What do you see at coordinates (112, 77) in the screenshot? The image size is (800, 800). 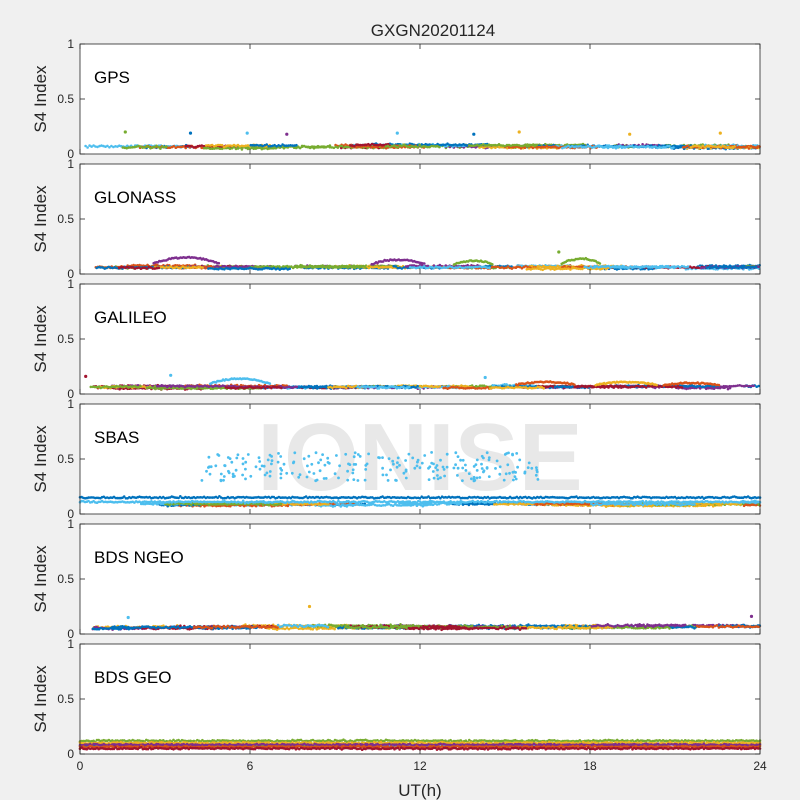 I see `panel-label: GPS` at bounding box center [112, 77].